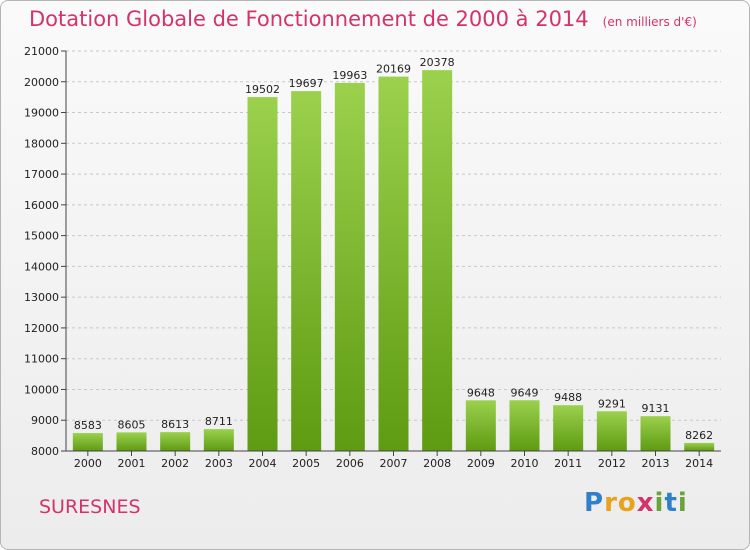 This screenshot has height=550, width=750. I want to click on data-label: 20169, so click(393, 69).